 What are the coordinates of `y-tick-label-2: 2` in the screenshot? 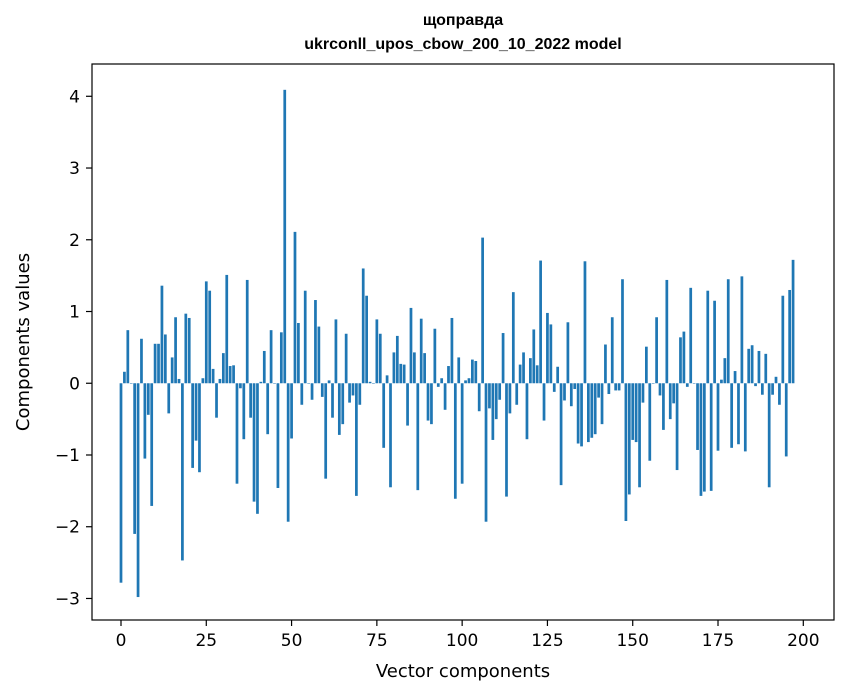 It's located at (74, 241).